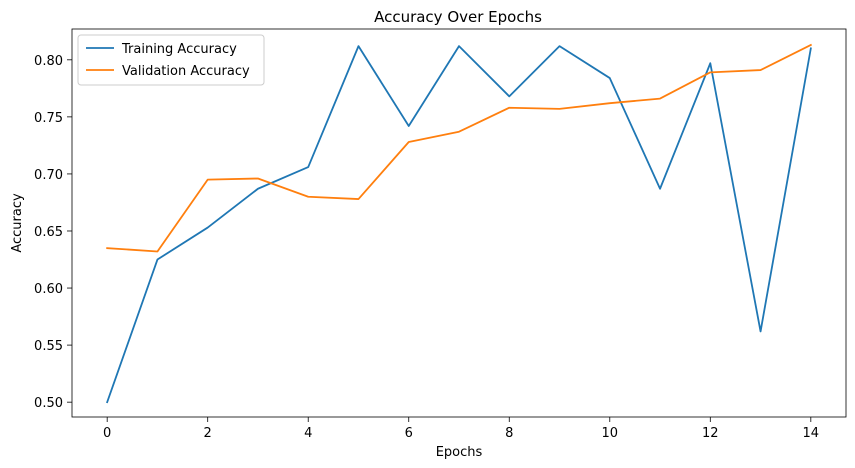  I want to click on y-tick-label: 0.80, so click(48, 61).